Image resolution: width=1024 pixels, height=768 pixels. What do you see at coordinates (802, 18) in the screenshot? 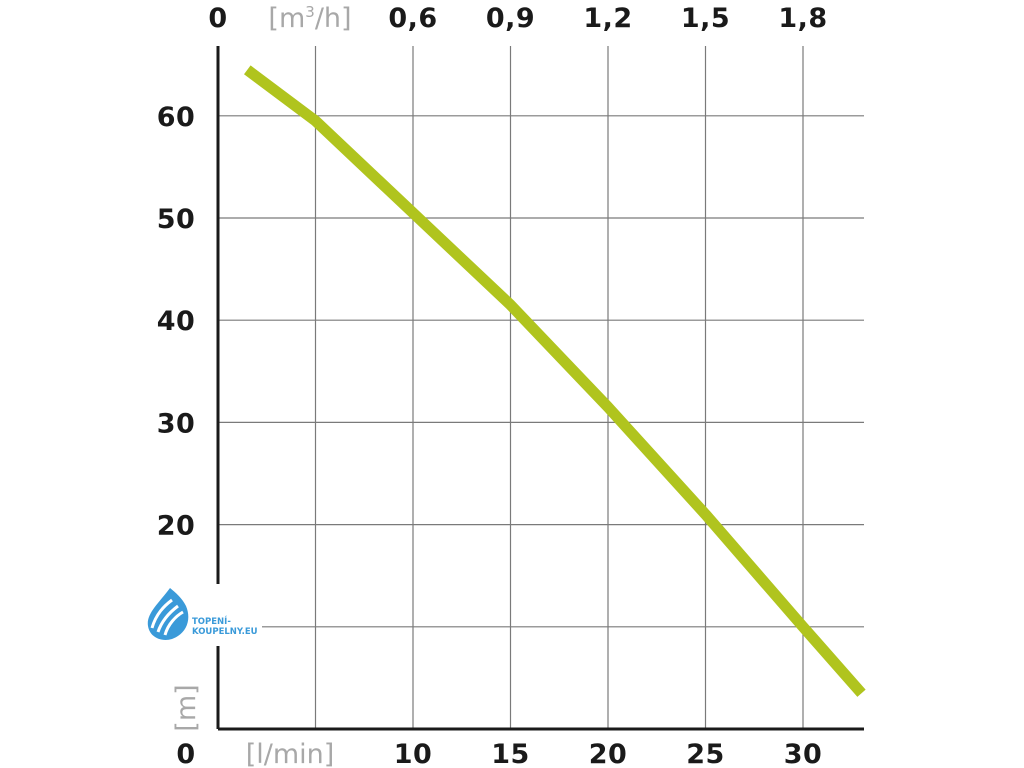
I see `x-top-tick-label: 1,8` at bounding box center [802, 18].